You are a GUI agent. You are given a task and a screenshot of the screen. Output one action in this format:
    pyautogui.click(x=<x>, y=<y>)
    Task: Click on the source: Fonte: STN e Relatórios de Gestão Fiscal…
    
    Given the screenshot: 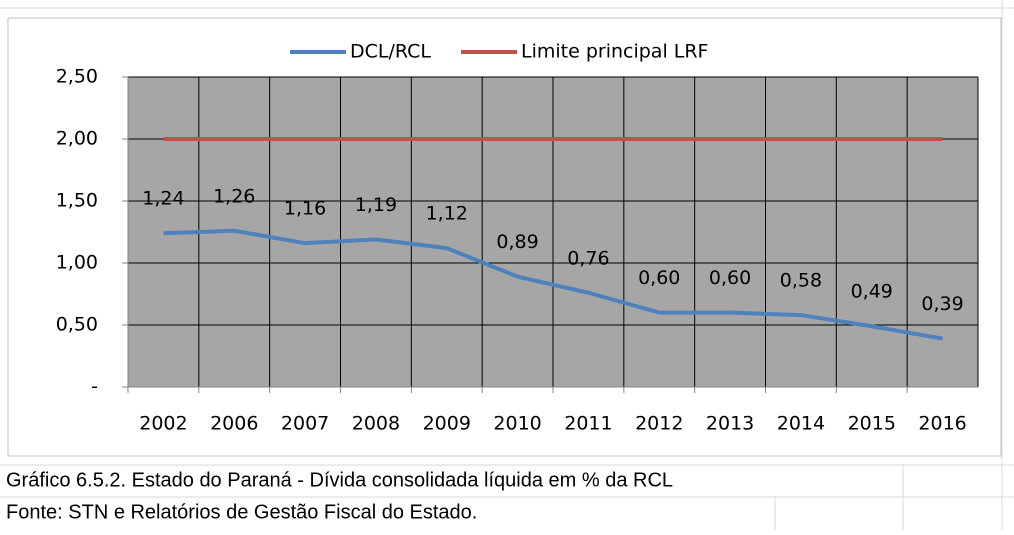 What is the action you would take?
    pyautogui.click(x=241, y=512)
    